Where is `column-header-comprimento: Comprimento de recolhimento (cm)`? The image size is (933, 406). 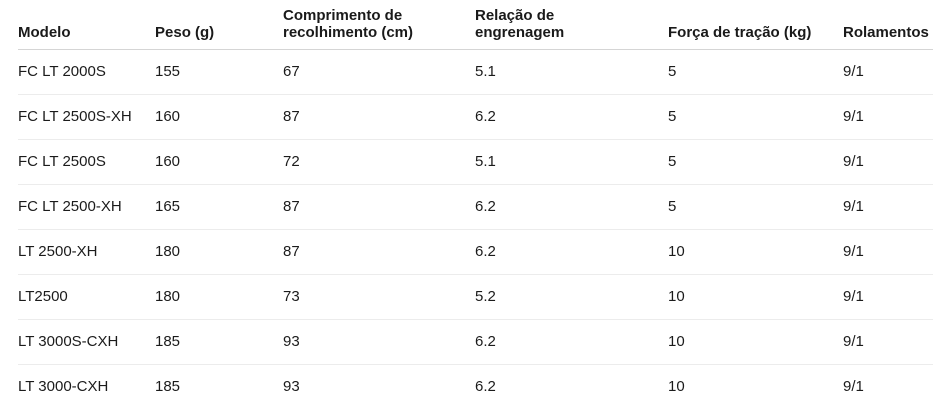 column-header-comprimento: Comprimento de recolhimento (cm) is located at coordinates (379, 25).